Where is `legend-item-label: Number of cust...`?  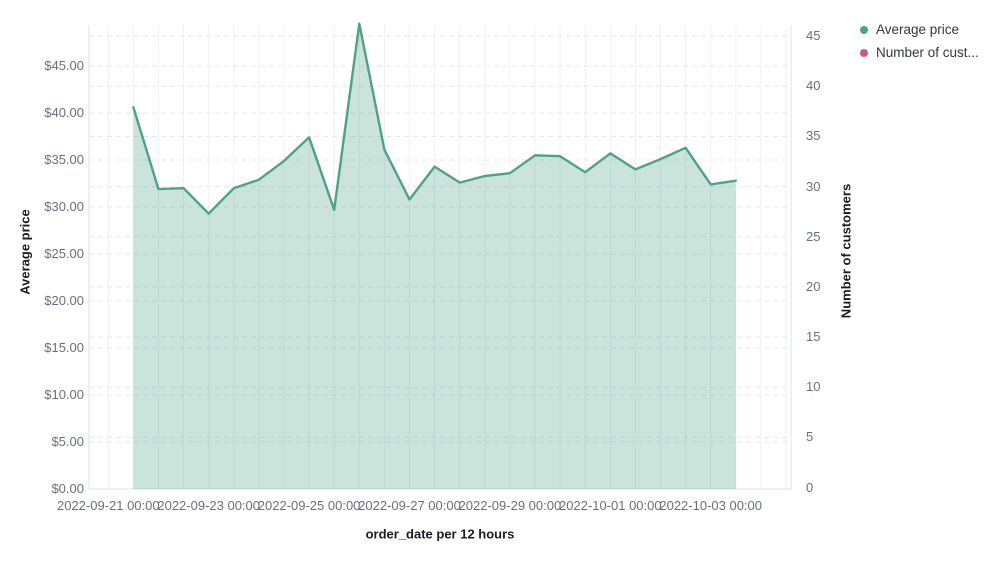 legend-item-label: Number of cust... is located at coordinates (927, 52).